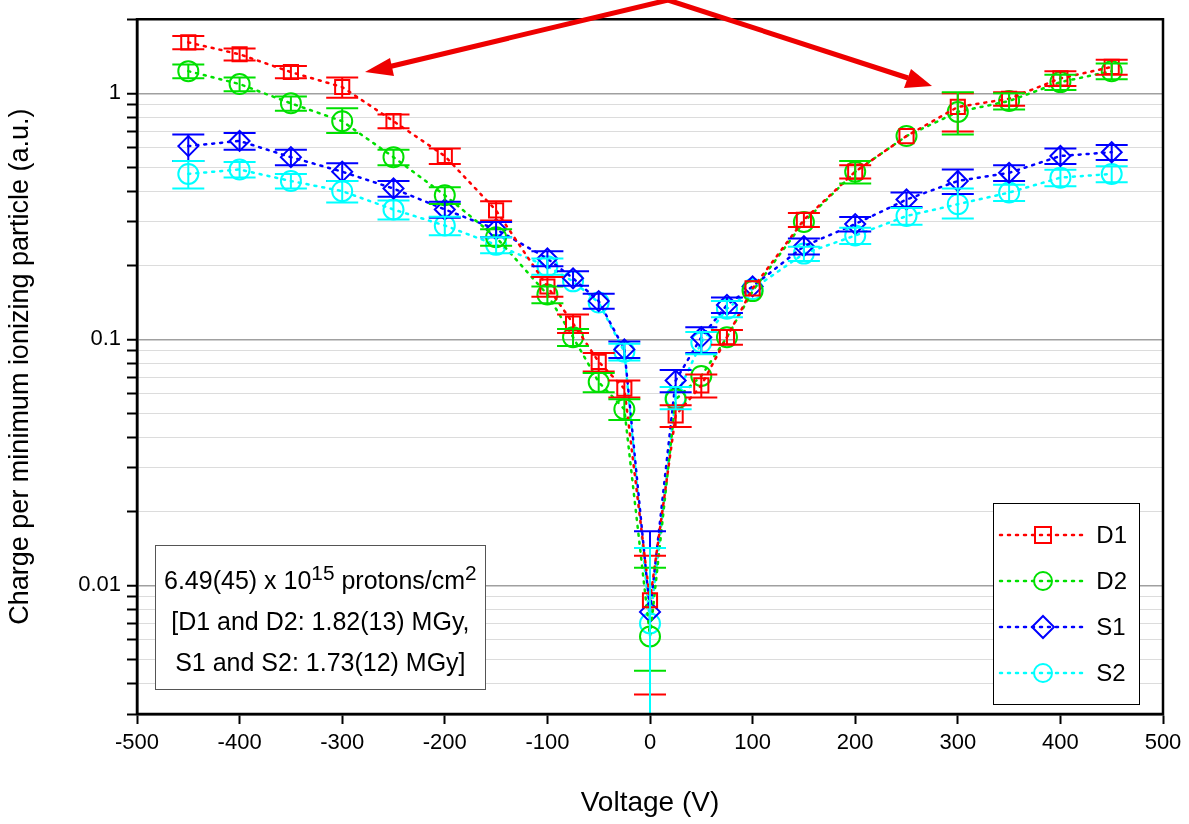 The height and width of the screenshot is (824, 1189). Describe the element at coordinates (958, 742) in the screenshot. I see `x-tick-label: 300` at that location.